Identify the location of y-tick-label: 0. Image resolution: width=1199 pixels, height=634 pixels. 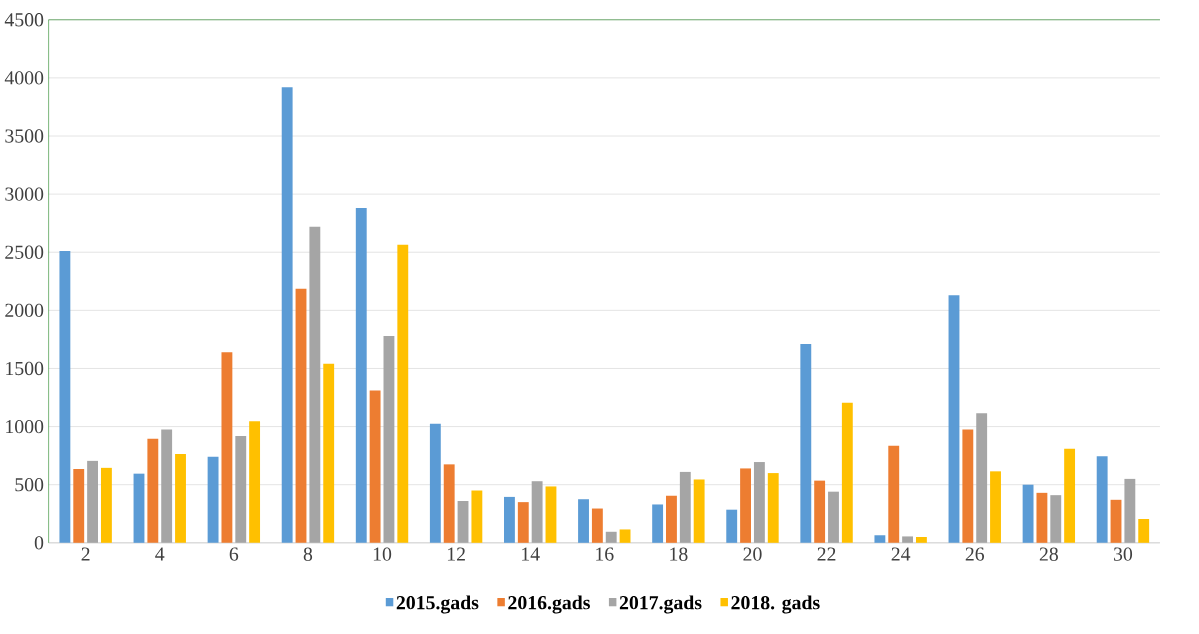
(39, 543).